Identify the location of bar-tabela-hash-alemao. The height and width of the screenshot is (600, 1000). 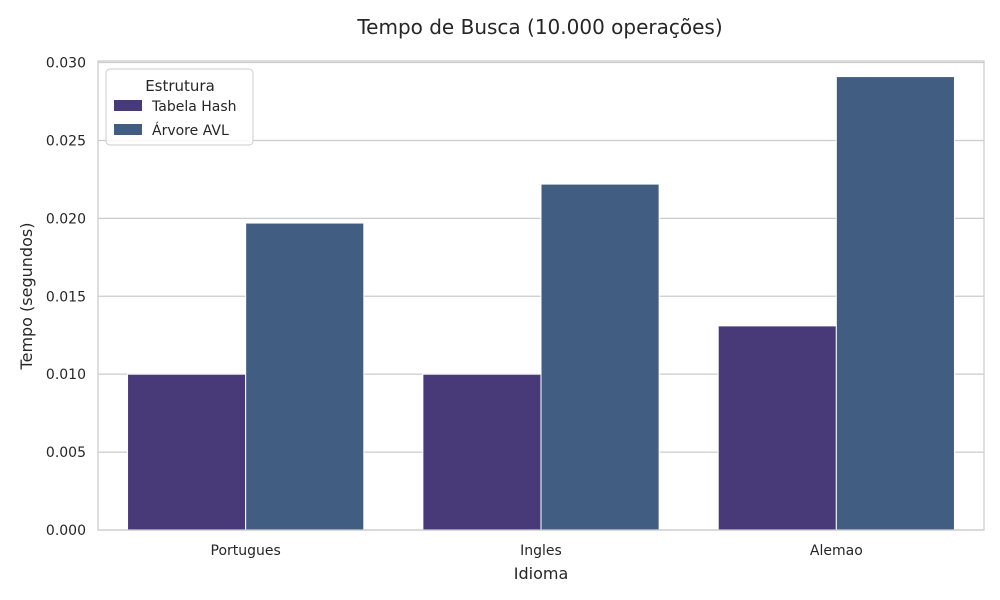
(777, 428).